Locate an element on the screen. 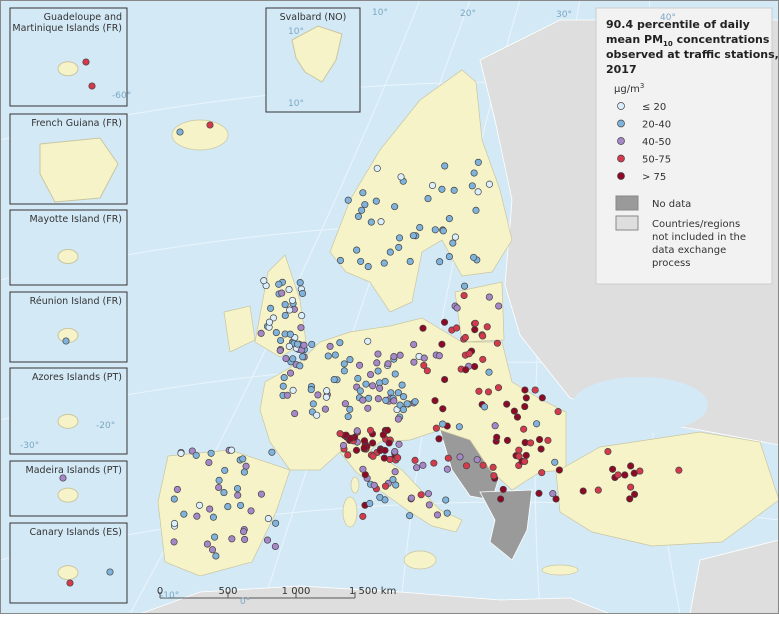 This screenshot has height=618, width=779. graticule-label: 30° is located at coordinates (564, 15).